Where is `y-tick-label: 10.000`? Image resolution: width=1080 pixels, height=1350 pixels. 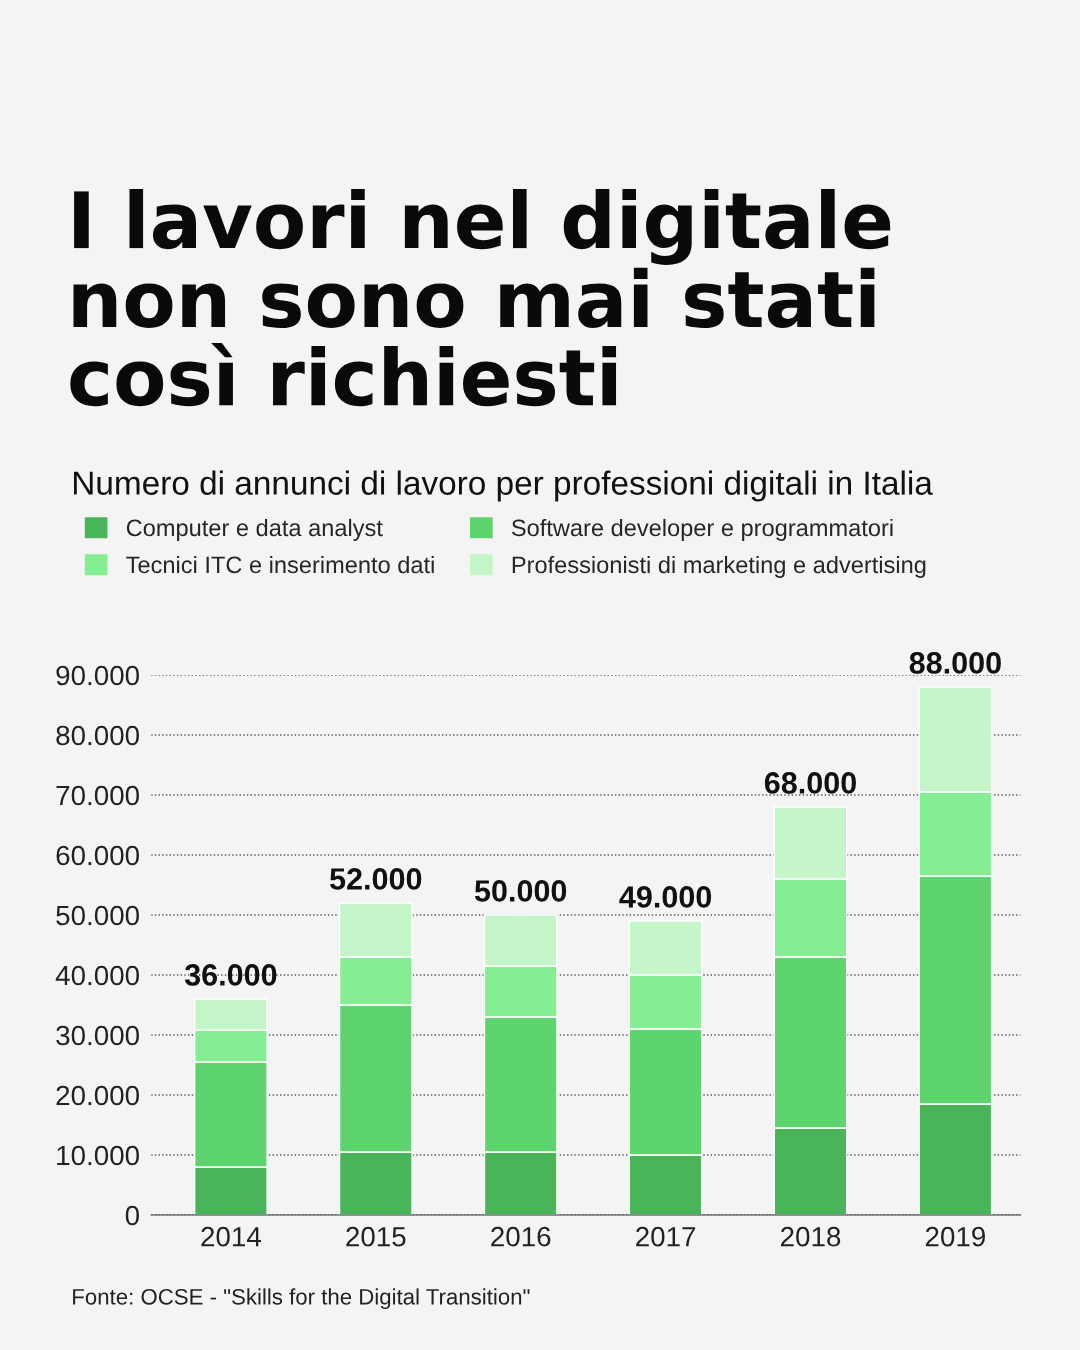
y-tick-label: 10.000 is located at coordinates (98, 1155).